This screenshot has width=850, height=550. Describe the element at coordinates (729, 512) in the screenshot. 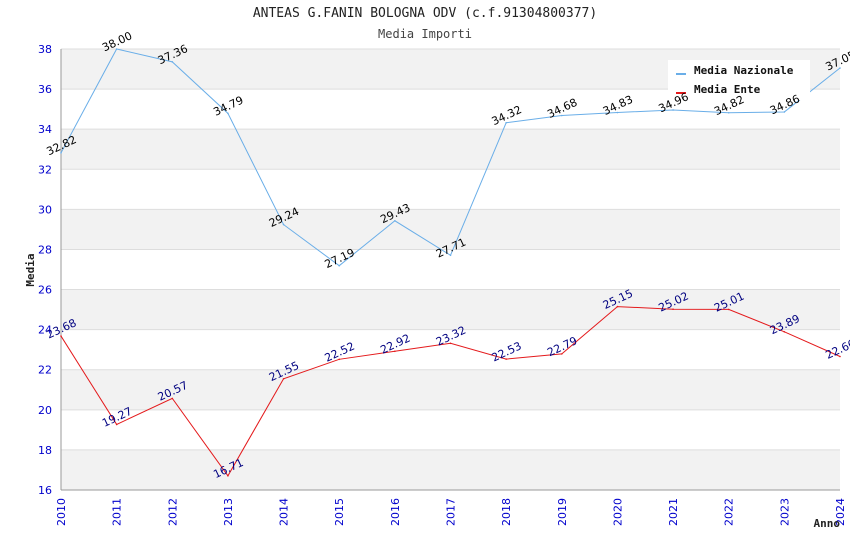

I see `x-tick-label: 2022` at that location.